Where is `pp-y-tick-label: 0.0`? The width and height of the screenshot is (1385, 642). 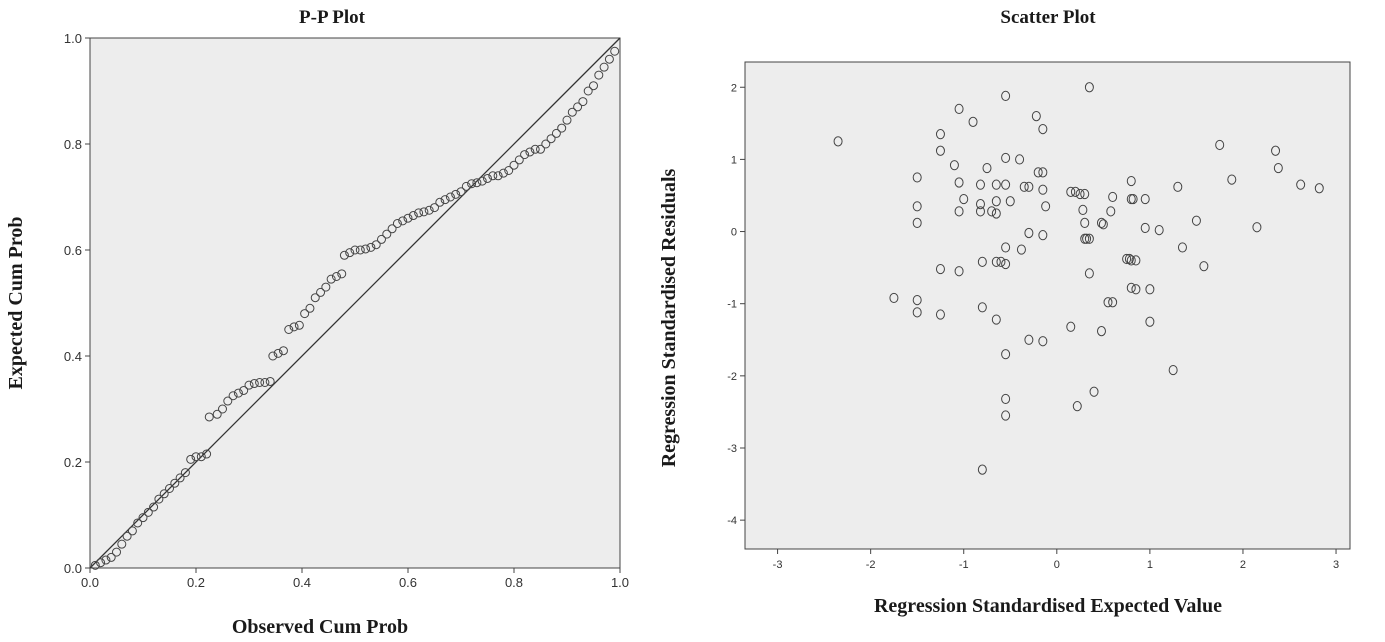
pp-y-tick-label: 0.0 is located at coordinates (73, 568).